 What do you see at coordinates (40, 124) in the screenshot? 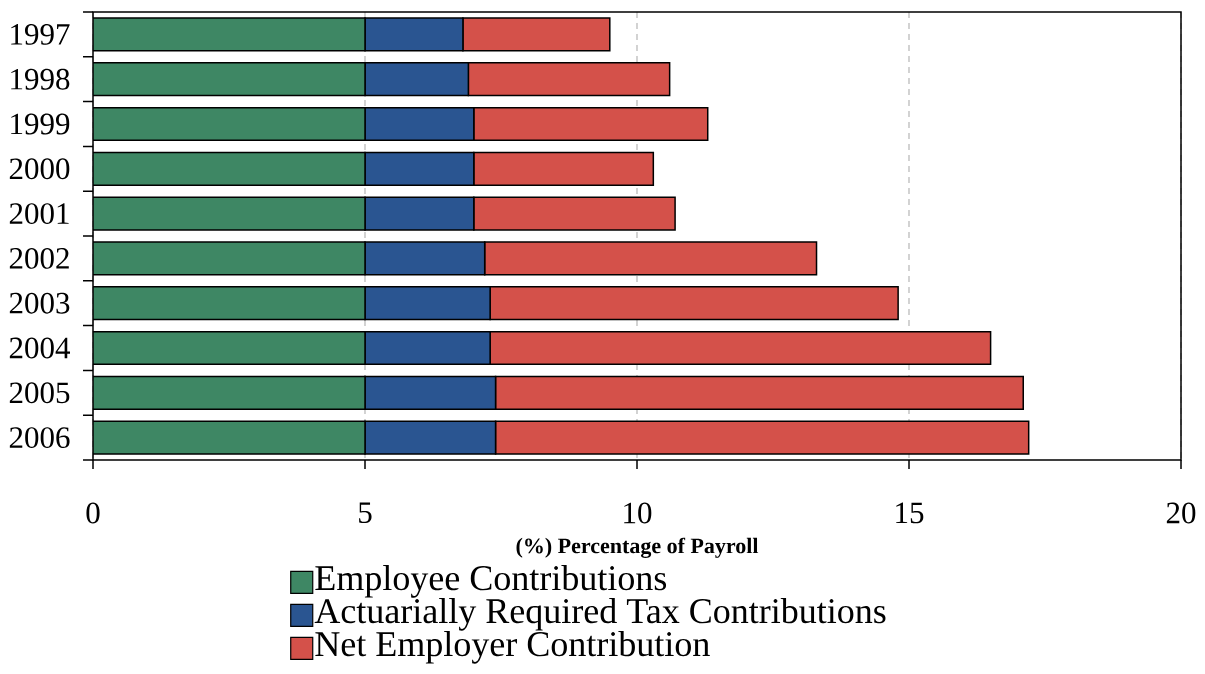
I see `y-tick-label: 1999` at bounding box center [40, 124].